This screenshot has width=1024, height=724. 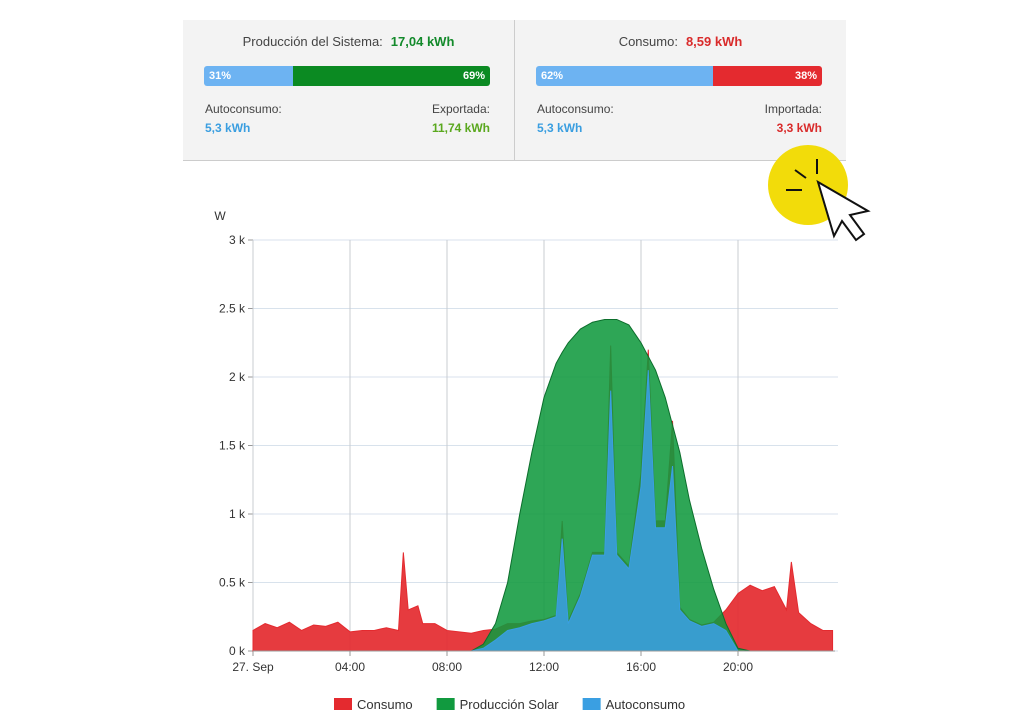 What do you see at coordinates (237, 240) in the screenshot?
I see `y-tick-label: 3 k` at bounding box center [237, 240].